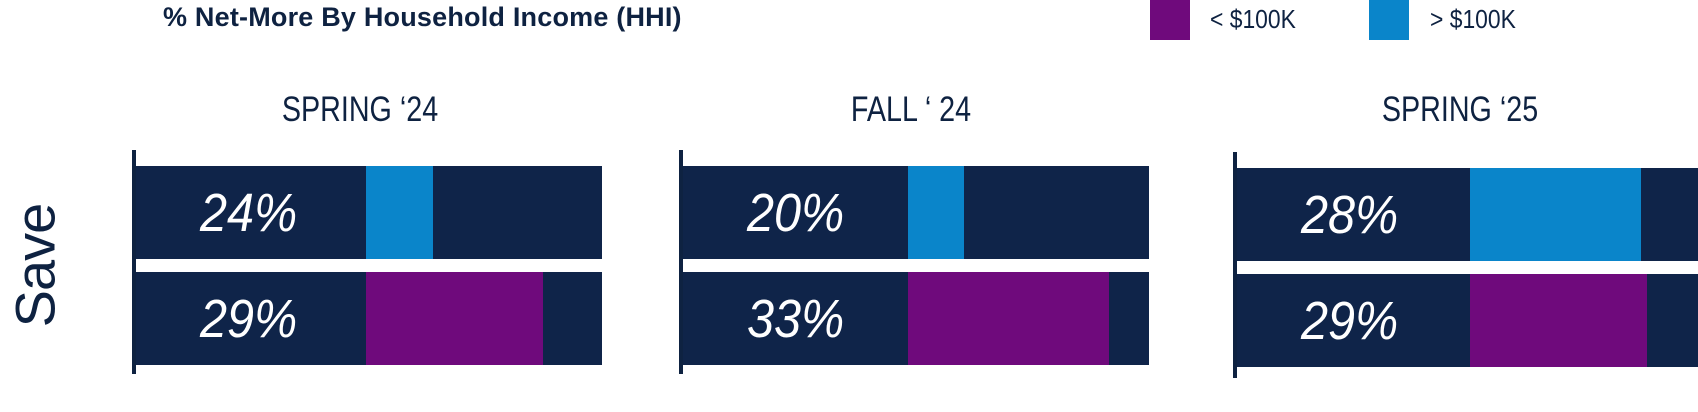 Image resolution: width=1698 pixels, height=412 pixels. Describe the element at coordinates (1473, 19) in the screenshot. I see `legend-label: > $100K` at that location.